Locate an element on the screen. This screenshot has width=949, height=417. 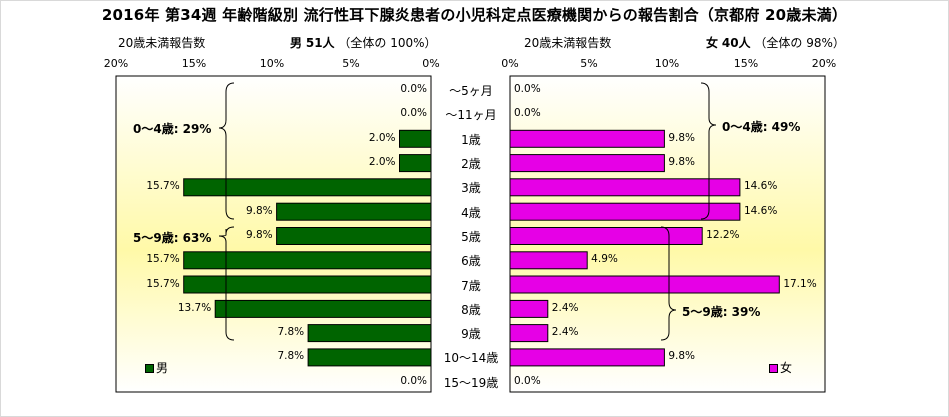
right-header-count: 40人 is located at coordinates (736, 43).